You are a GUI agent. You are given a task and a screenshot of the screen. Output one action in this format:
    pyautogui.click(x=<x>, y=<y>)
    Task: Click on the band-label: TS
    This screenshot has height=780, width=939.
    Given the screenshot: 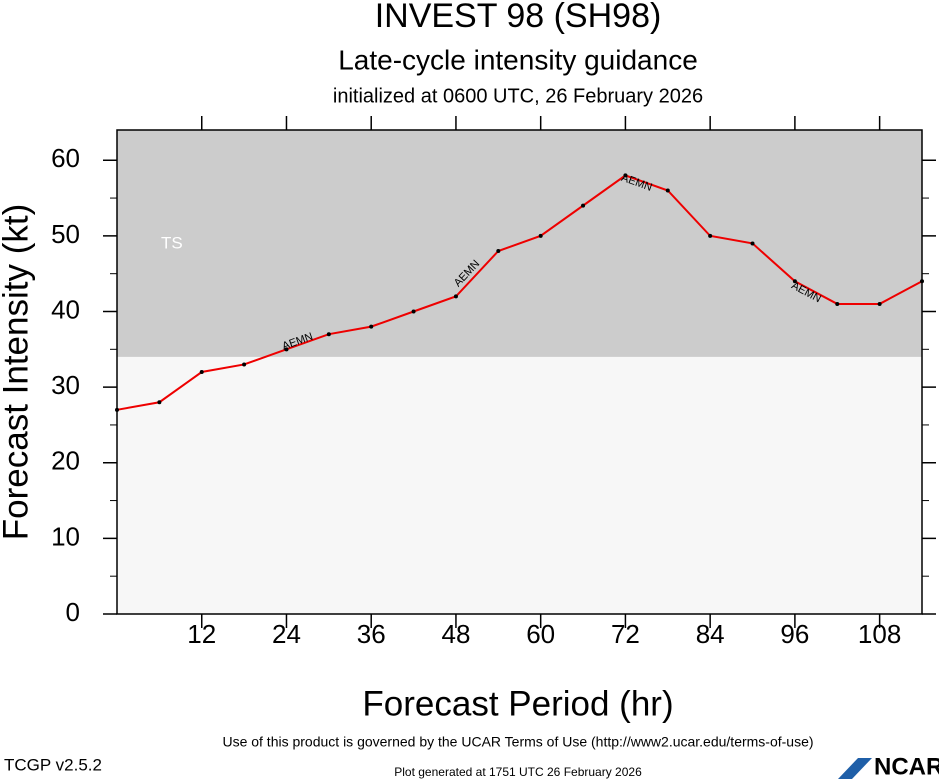 What is the action you would take?
    pyautogui.click(x=172, y=242)
    